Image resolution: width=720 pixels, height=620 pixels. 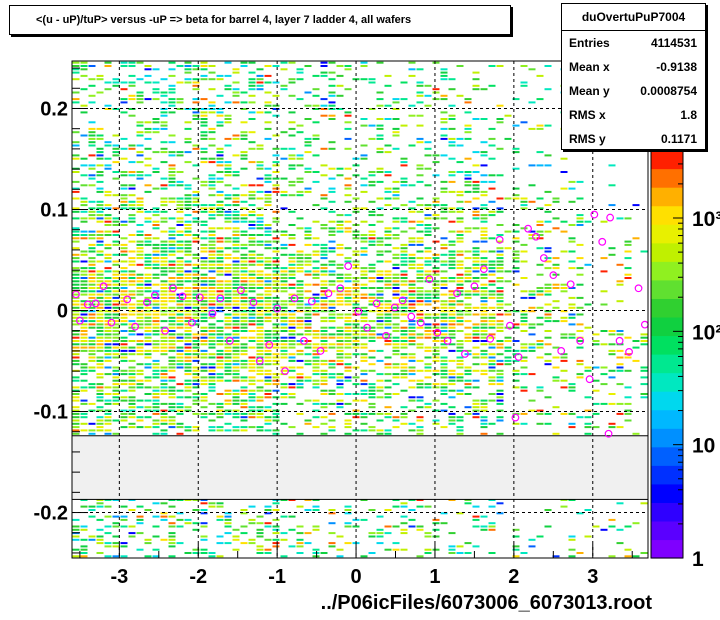 I want to click on profile-marker, so click(x=147, y=302).